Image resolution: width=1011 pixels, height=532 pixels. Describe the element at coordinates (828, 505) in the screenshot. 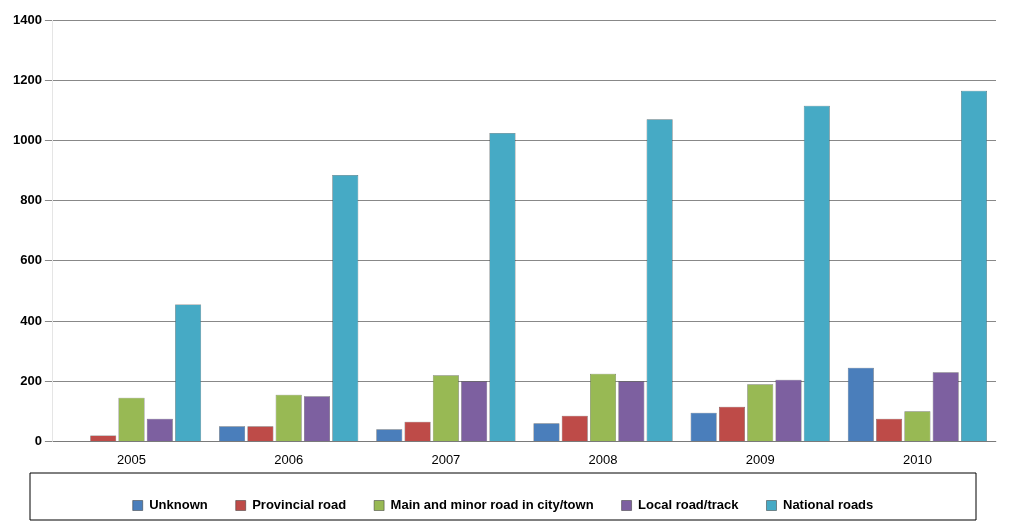

I see `legend-label: National roads` at that location.